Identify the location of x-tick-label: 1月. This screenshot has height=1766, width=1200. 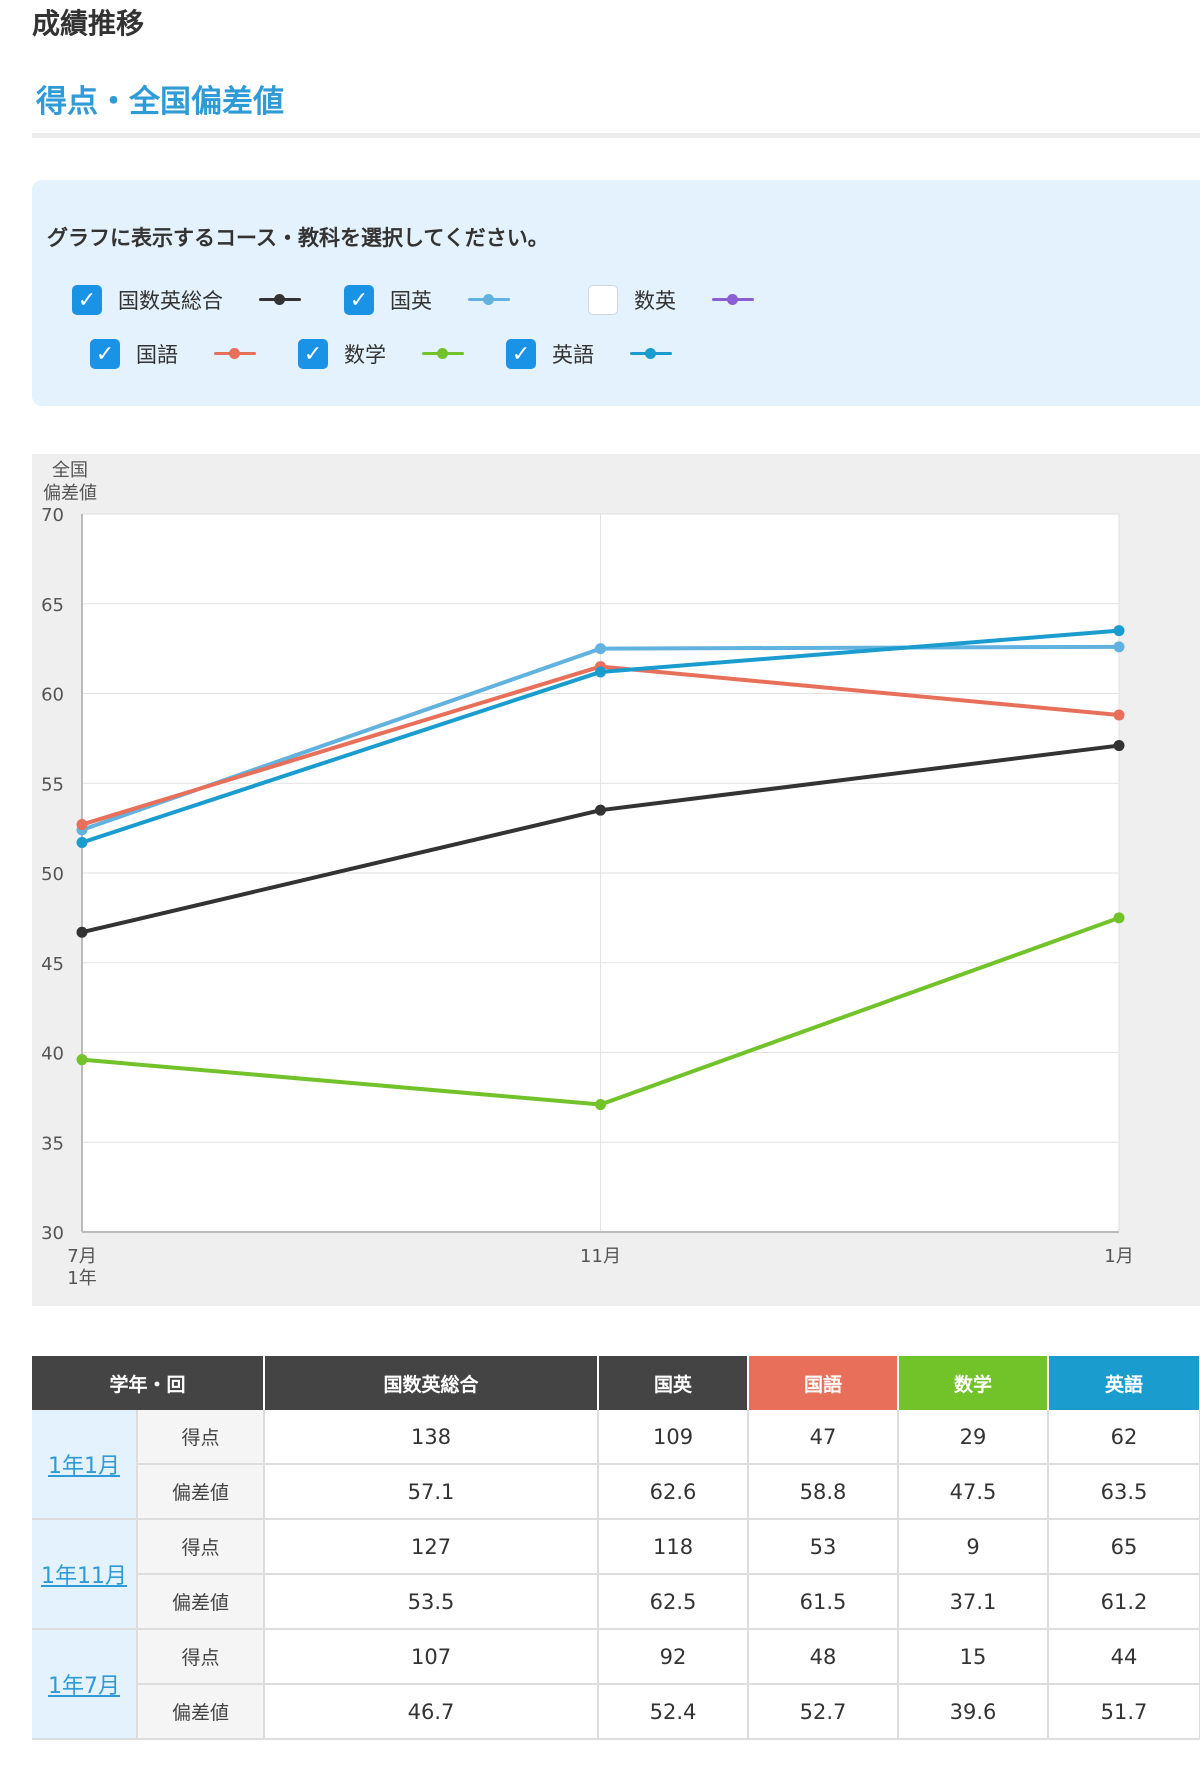
(1118, 1256).